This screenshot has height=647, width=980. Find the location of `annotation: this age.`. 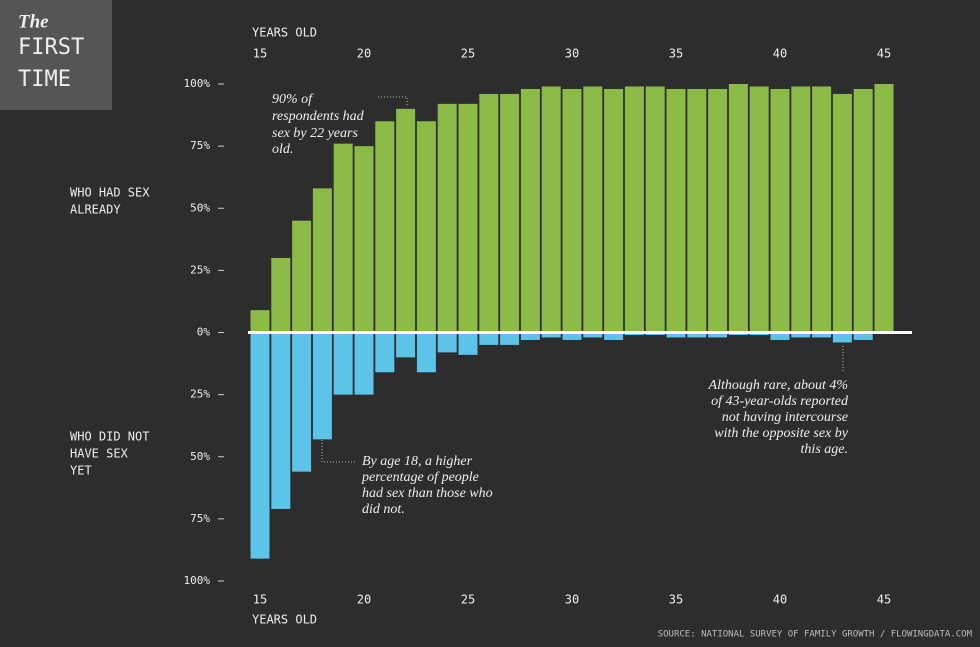

annotation: this age. is located at coordinates (824, 449).